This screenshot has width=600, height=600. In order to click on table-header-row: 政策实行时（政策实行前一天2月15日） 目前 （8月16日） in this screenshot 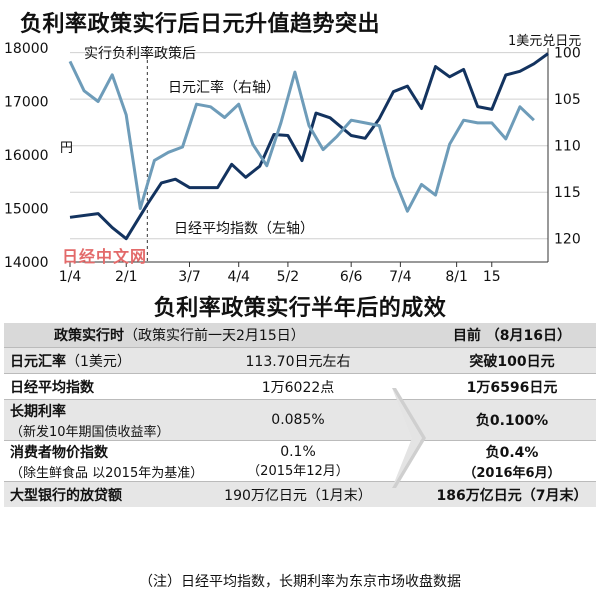, I will do `click(300, 335)`.